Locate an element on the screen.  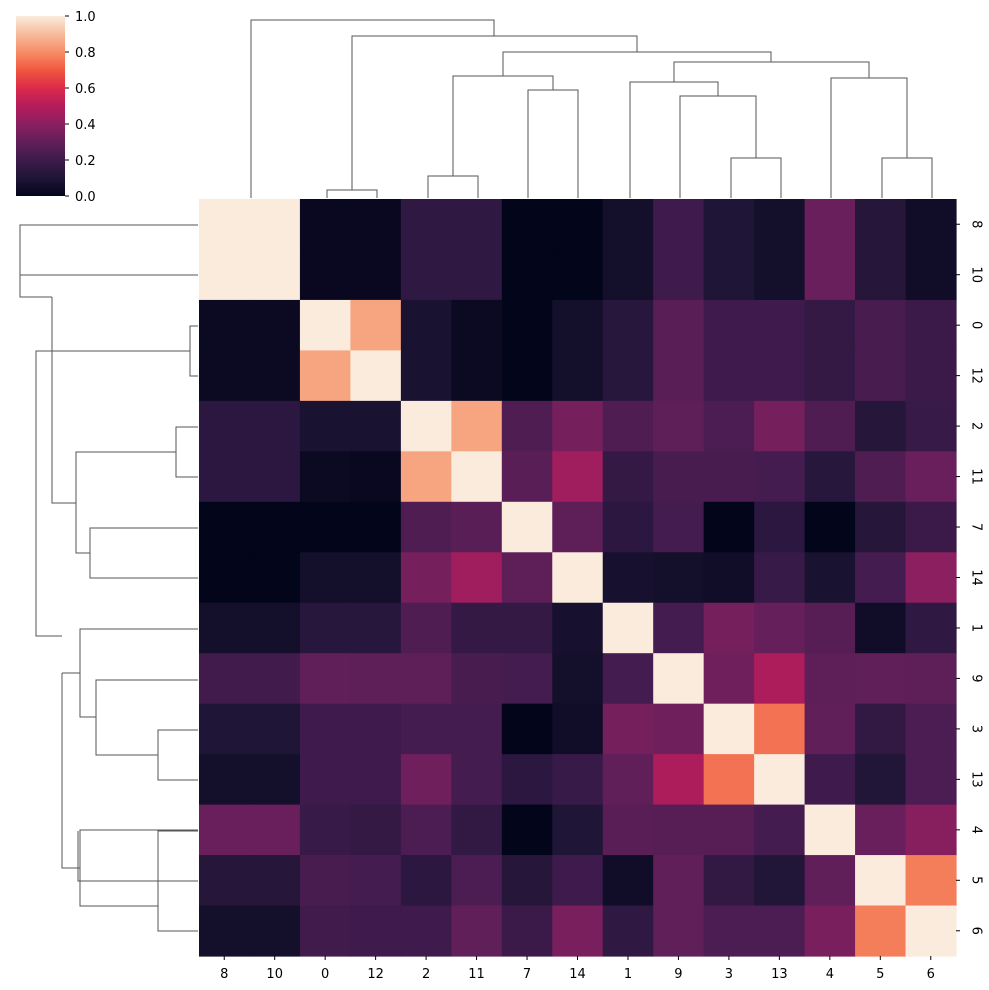
colorbar-tick-label: 0.8 is located at coordinates (85, 53).